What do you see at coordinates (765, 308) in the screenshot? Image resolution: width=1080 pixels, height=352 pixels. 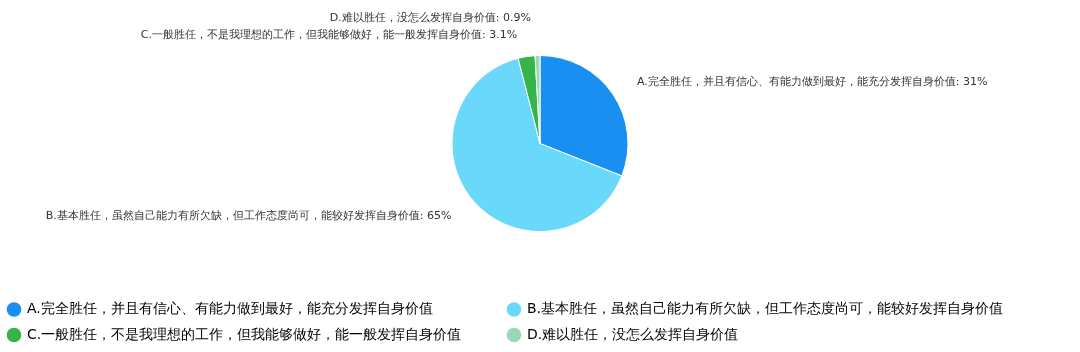 I see `legend-label: B.基本胜任，虽然自己能力有所欠缺，但工作态度尚可，能较好发挥自身价值` at bounding box center [765, 308].